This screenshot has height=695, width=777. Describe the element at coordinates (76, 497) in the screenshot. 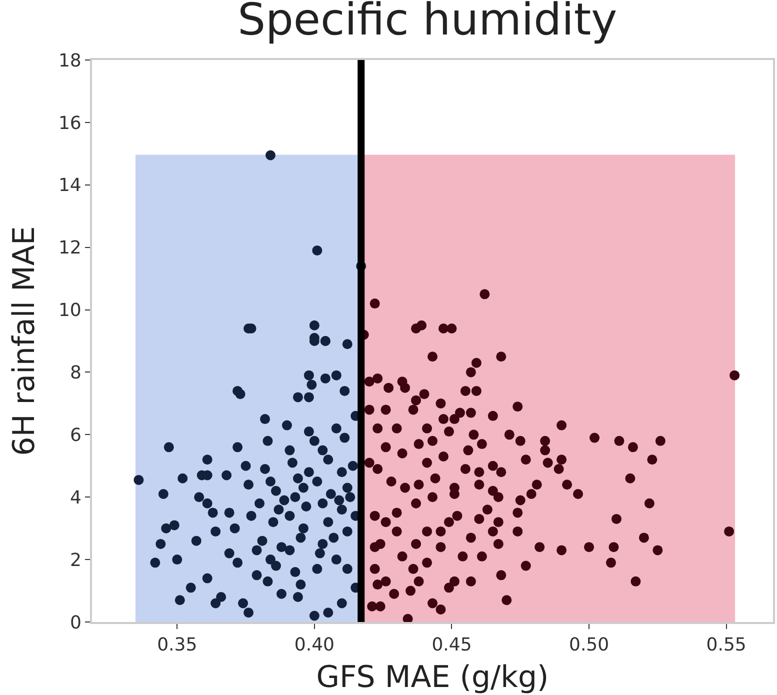

I see `y-tick-label: 4` at that location.